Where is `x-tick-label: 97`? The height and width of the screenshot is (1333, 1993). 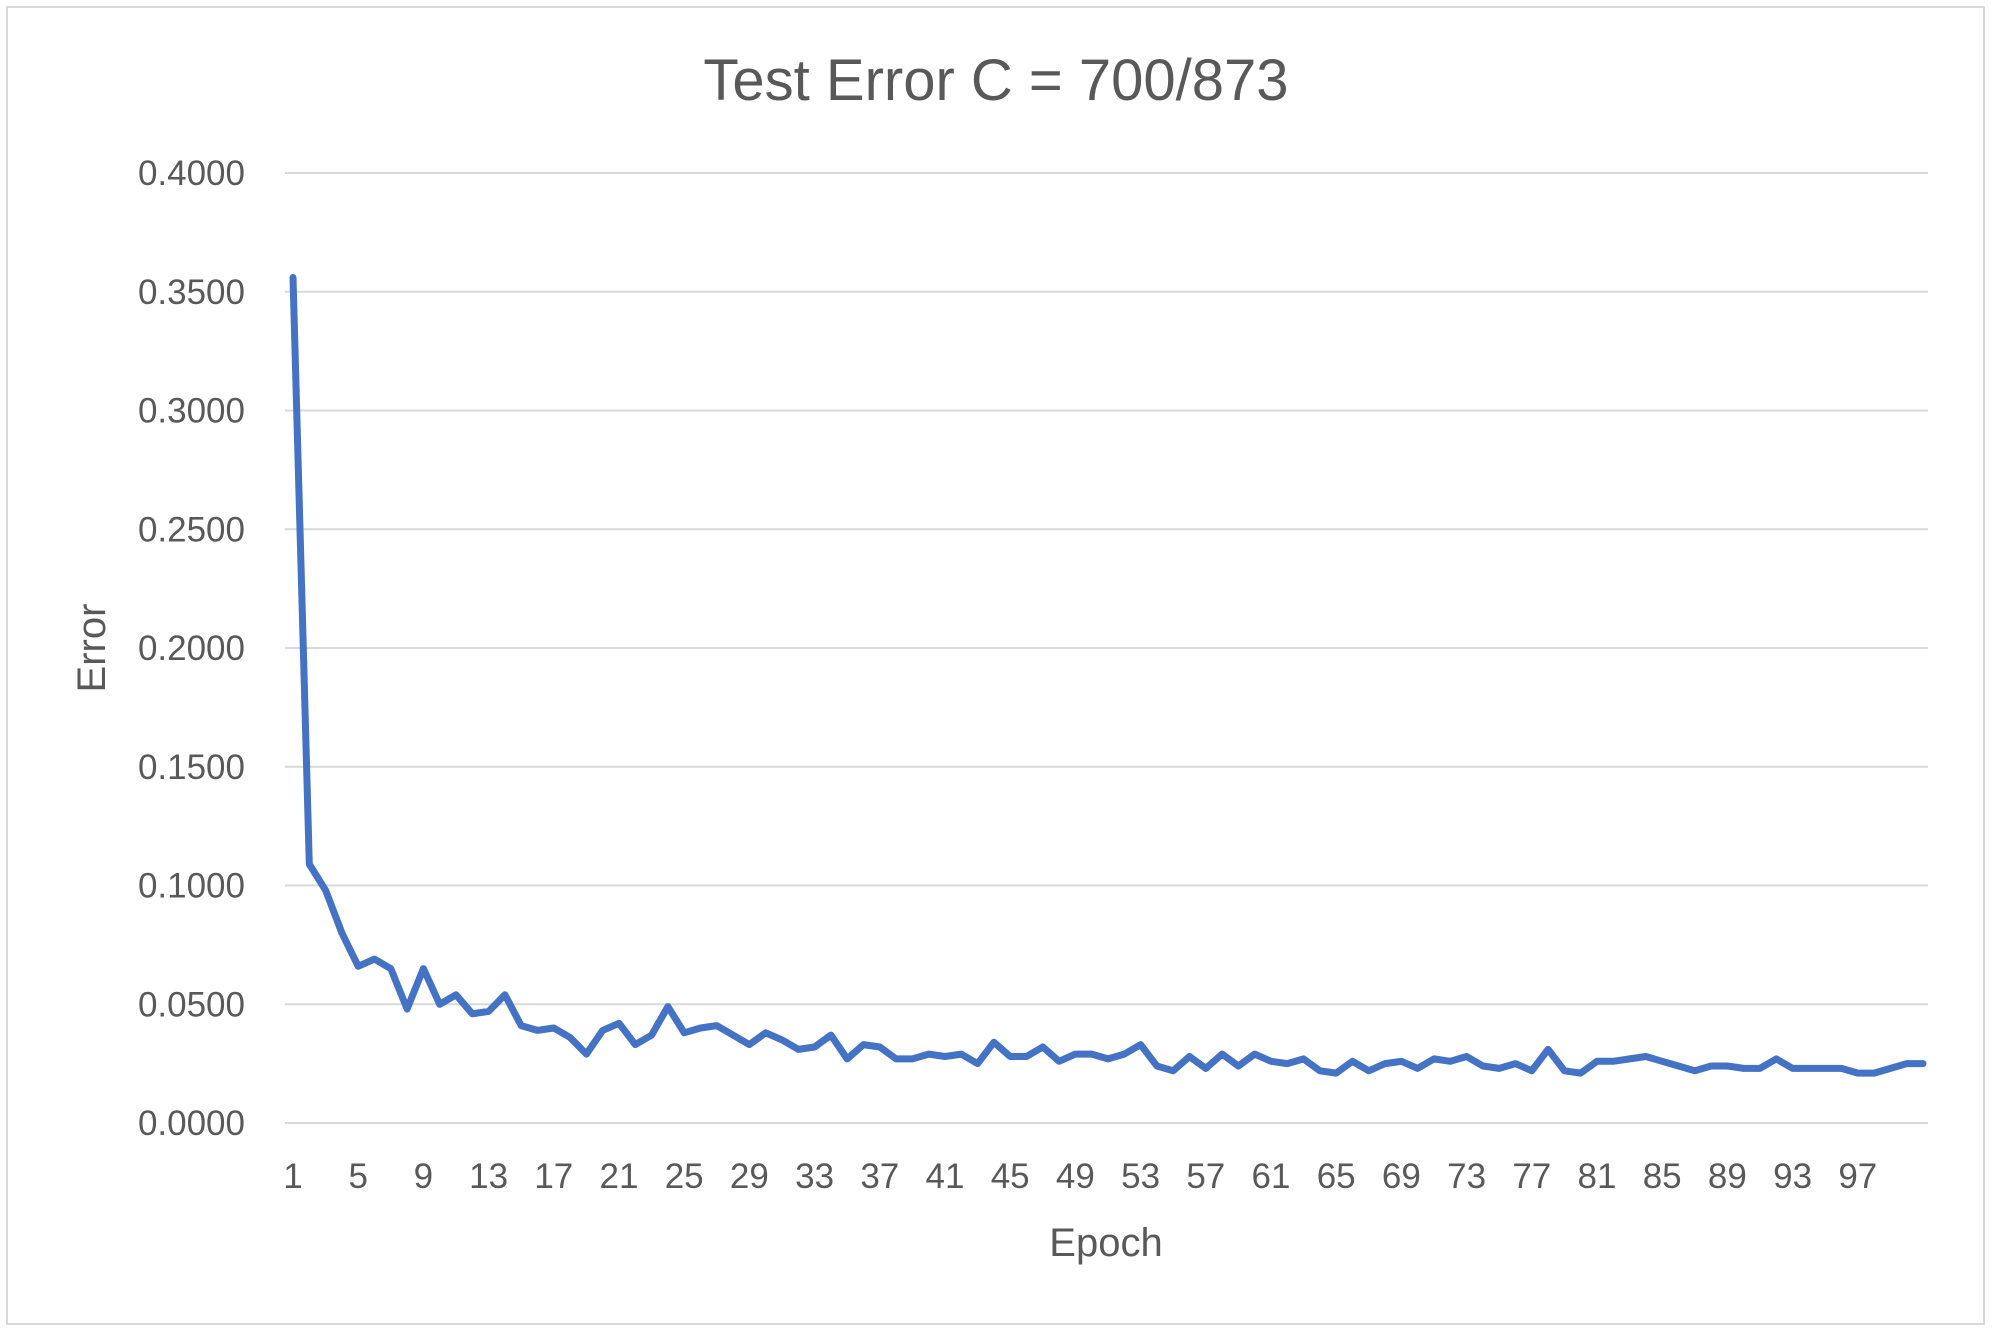
x-tick-label: 97 is located at coordinates (1857, 1176).